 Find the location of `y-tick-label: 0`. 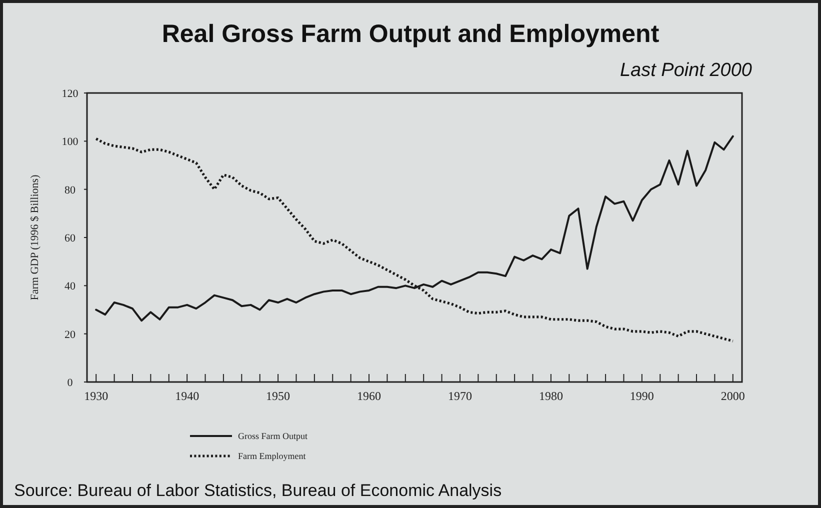

y-tick-label: 0 is located at coordinates (70, 383).